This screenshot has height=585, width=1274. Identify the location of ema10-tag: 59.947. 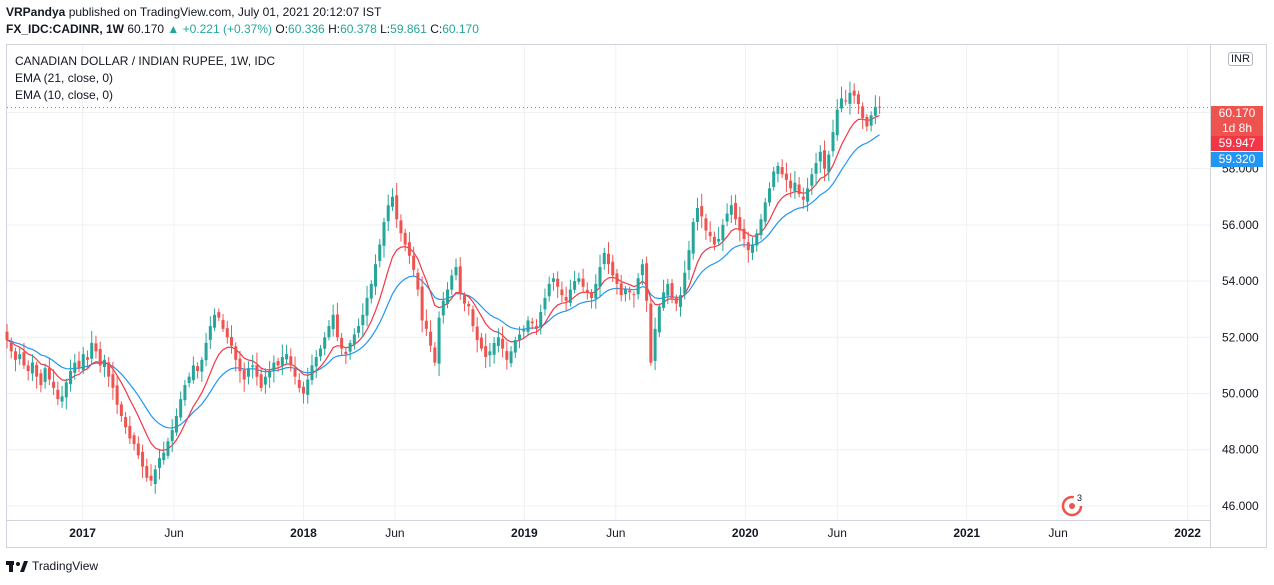
(1237, 143).